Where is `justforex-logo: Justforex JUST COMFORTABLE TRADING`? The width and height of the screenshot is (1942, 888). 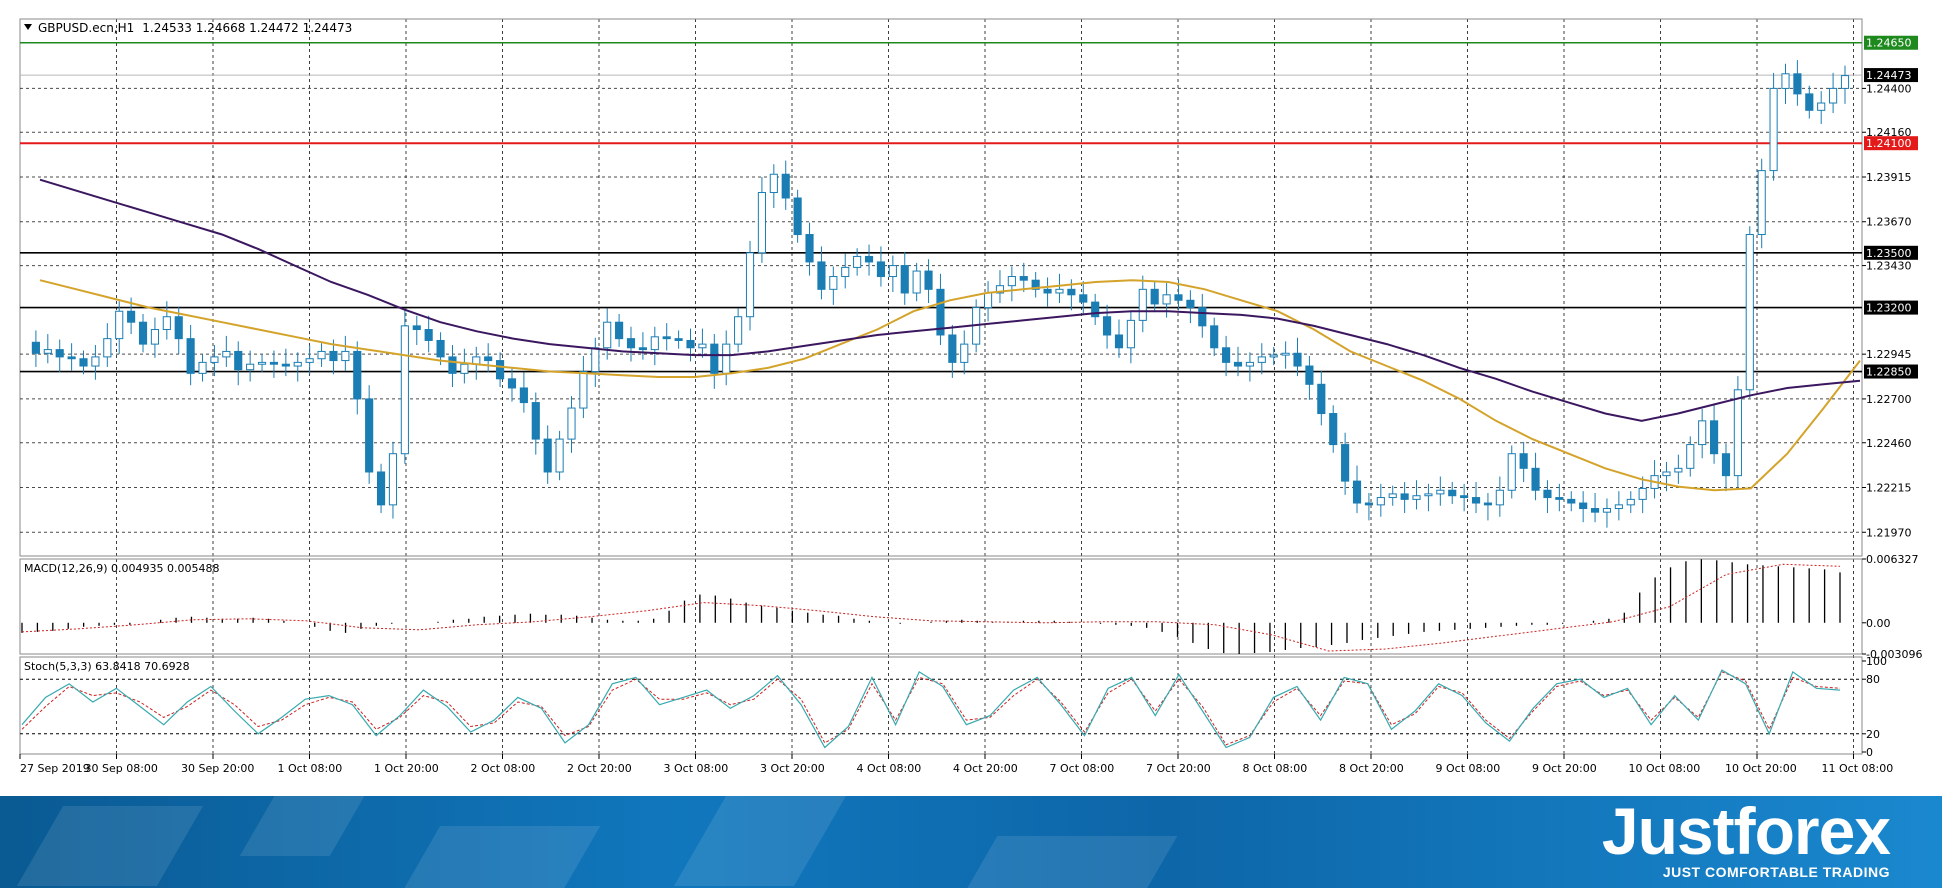 justforex-logo: Justforex JUST COMFORTABLE TRADING is located at coordinates (1746, 838).